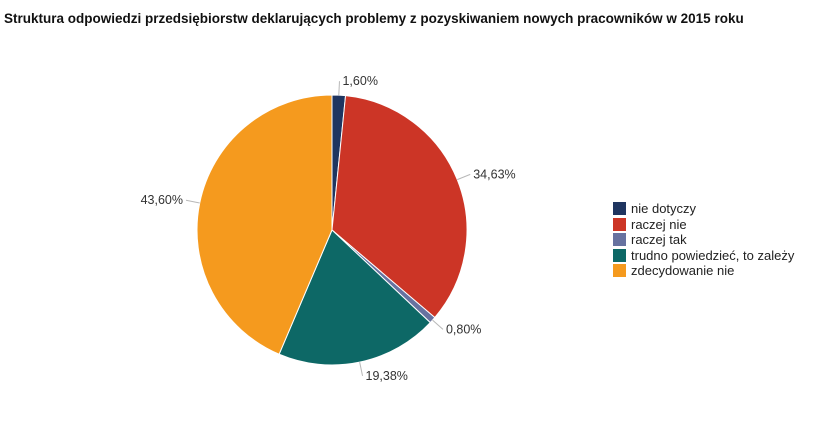  I want to click on legend-label-4: zdecydowanie nie, so click(683, 271).